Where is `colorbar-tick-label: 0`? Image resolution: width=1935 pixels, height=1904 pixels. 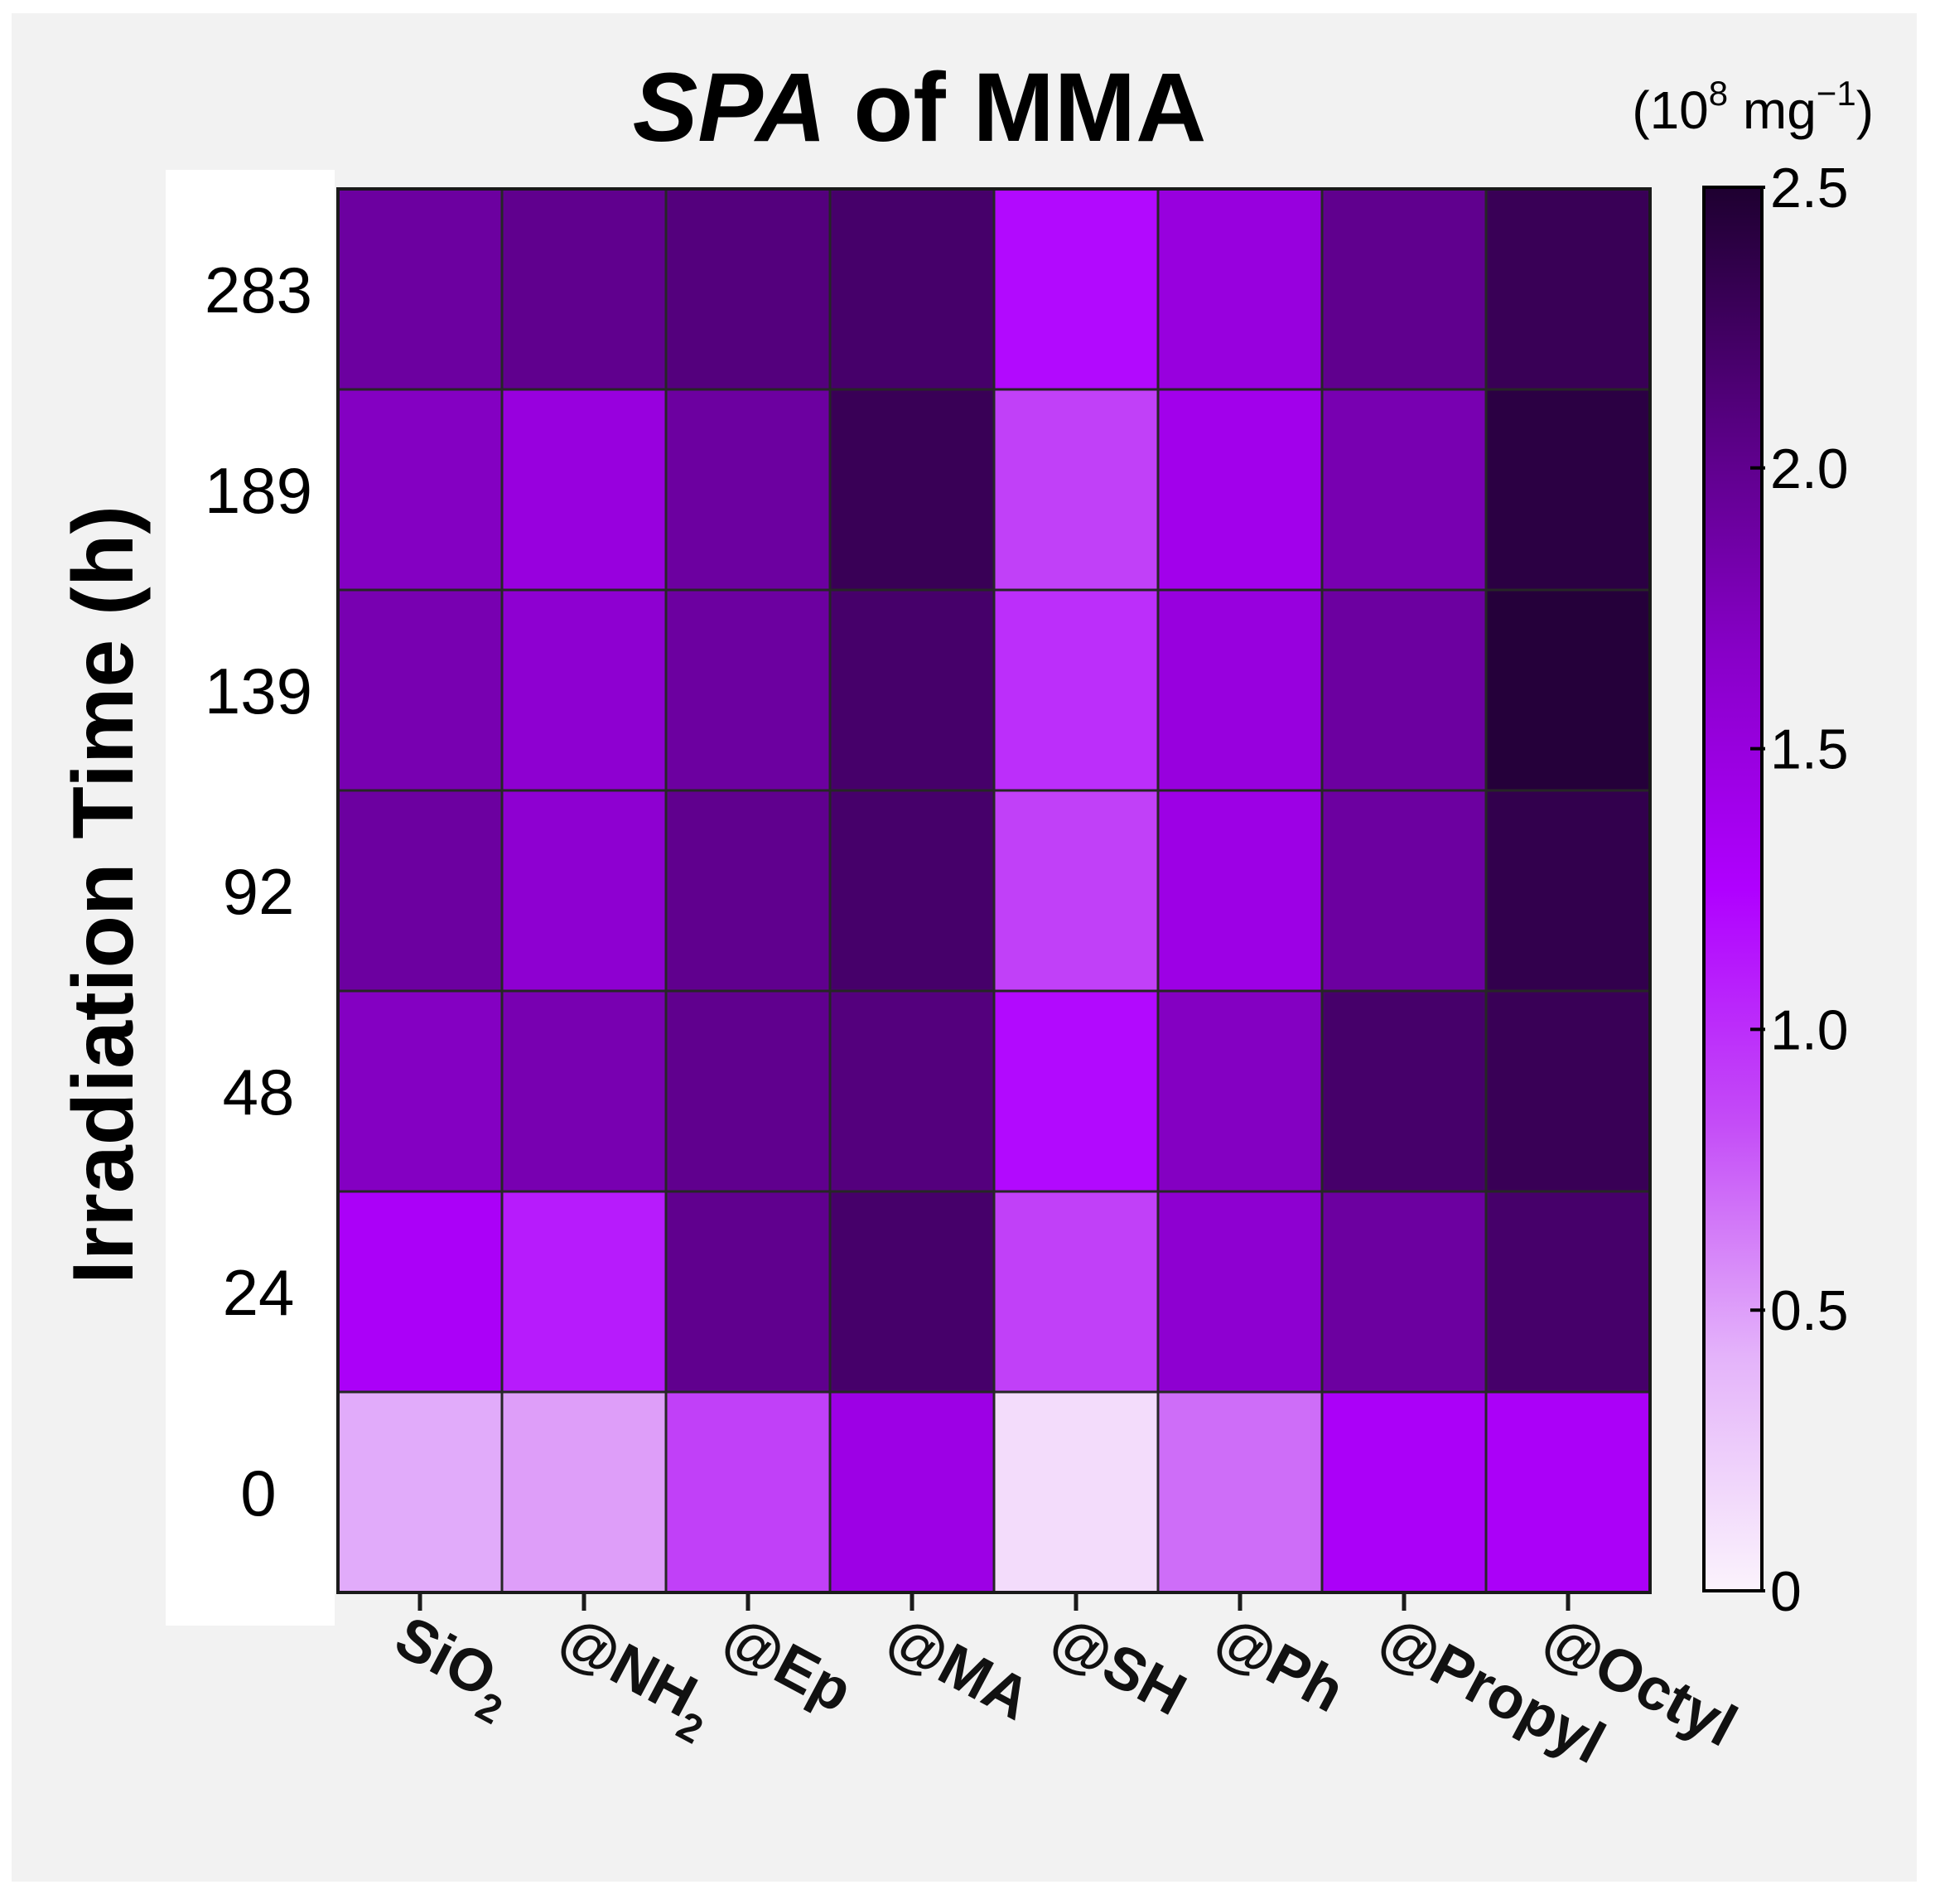 colorbar-tick-label: 0 is located at coordinates (1786, 1591).